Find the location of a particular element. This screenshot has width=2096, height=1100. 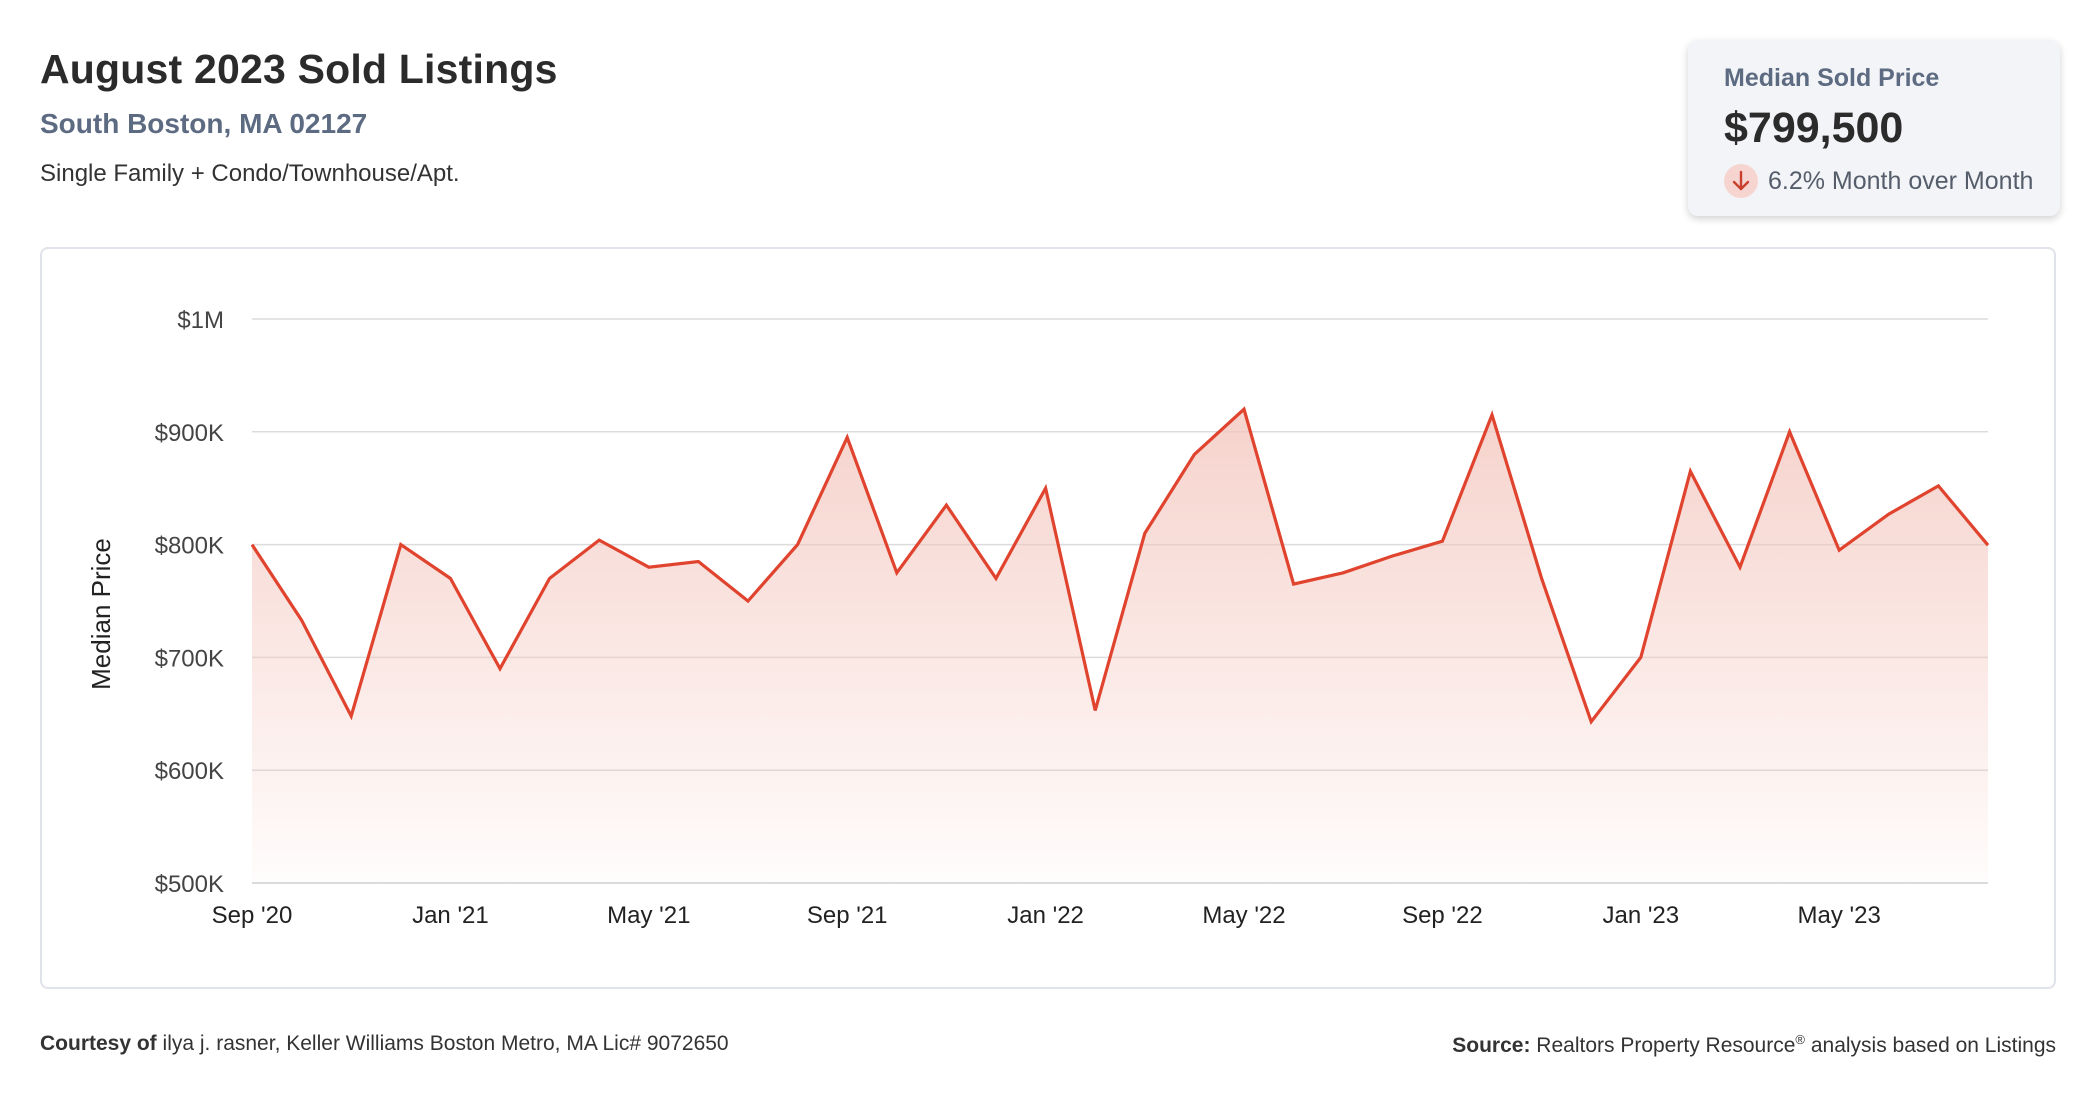

x-tick-label: Jan '23 is located at coordinates (1640, 915).